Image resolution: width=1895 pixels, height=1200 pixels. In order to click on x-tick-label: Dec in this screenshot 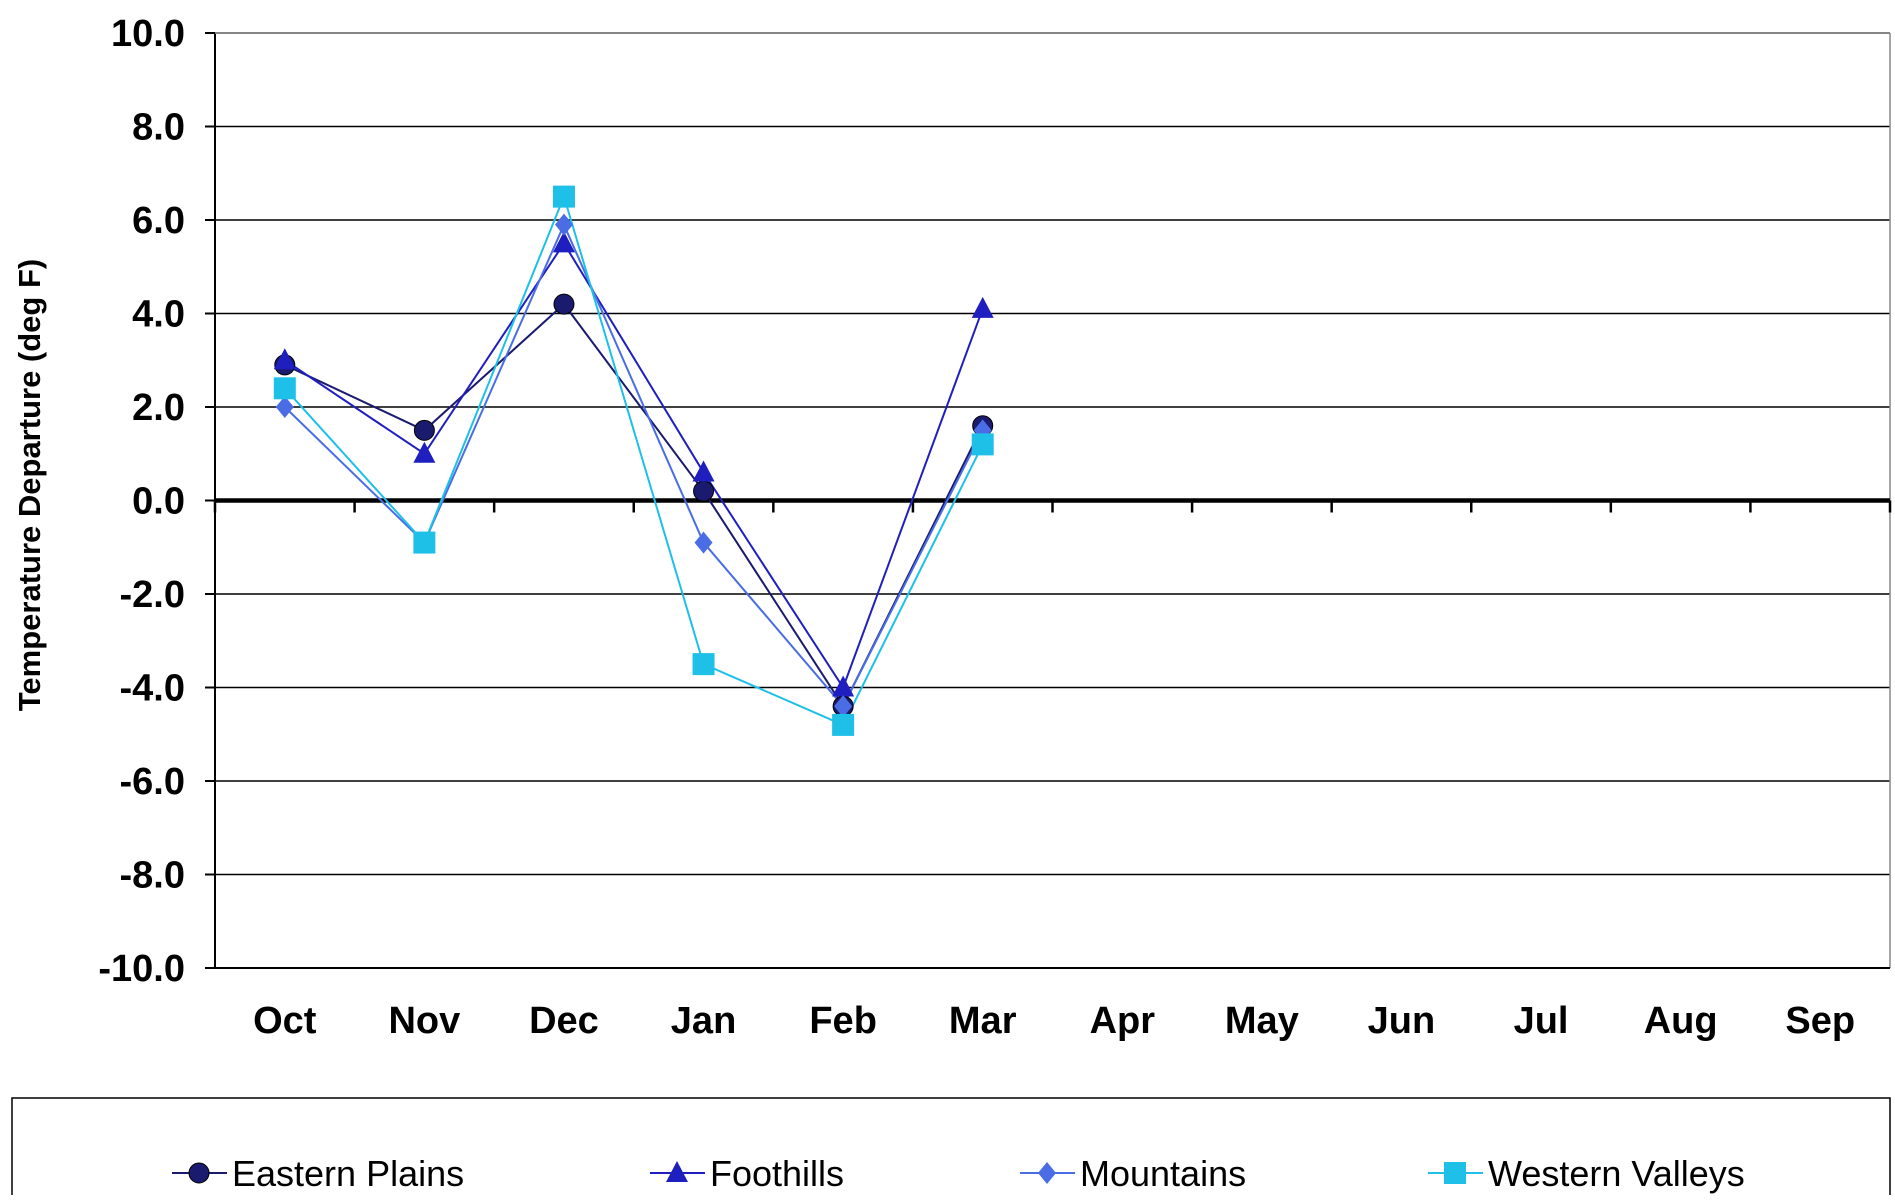, I will do `click(564, 1021)`.